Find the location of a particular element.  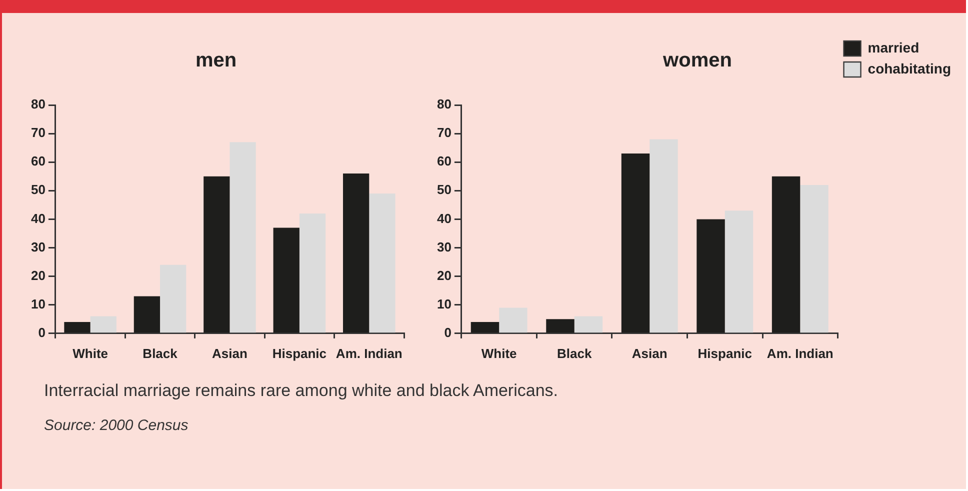

source-note: Source: 2000 Census is located at coordinates (117, 425).